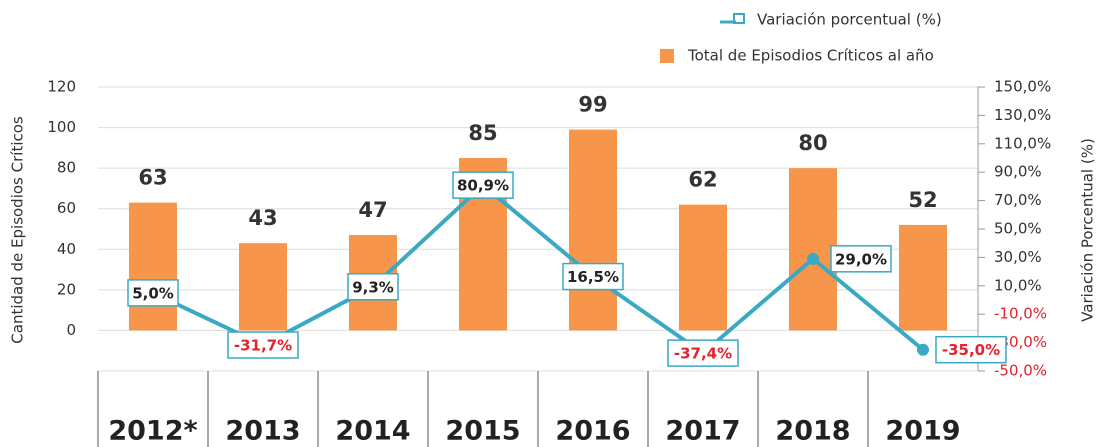 Image resolution: width=1099 pixels, height=447 pixels. Describe the element at coordinates (66, 208) in the screenshot. I see `y-tick-label: 60` at that location.